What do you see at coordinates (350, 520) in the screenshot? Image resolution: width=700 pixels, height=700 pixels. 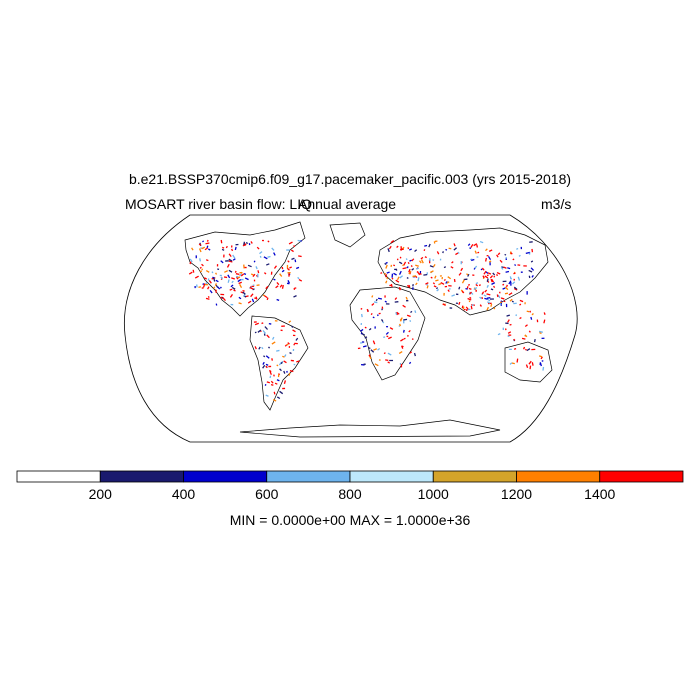 I see `min-max-label: MIN = 0.0000e+00 MAX = 1.0000e+36` at bounding box center [350, 520].